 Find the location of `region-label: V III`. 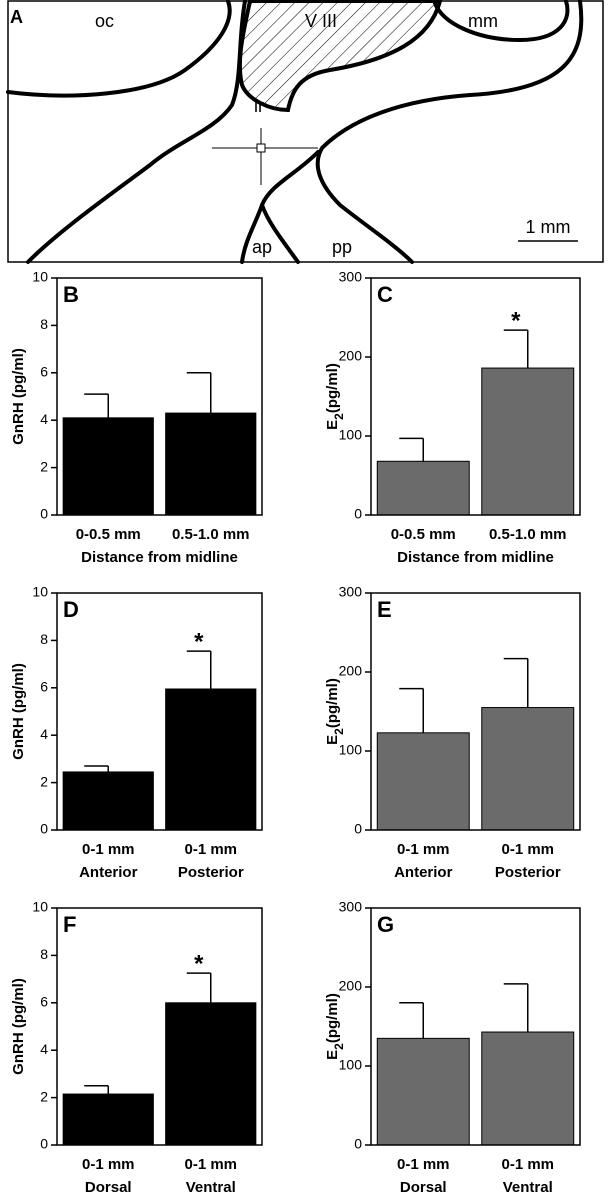

region-label: V III is located at coordinates (321, 21).